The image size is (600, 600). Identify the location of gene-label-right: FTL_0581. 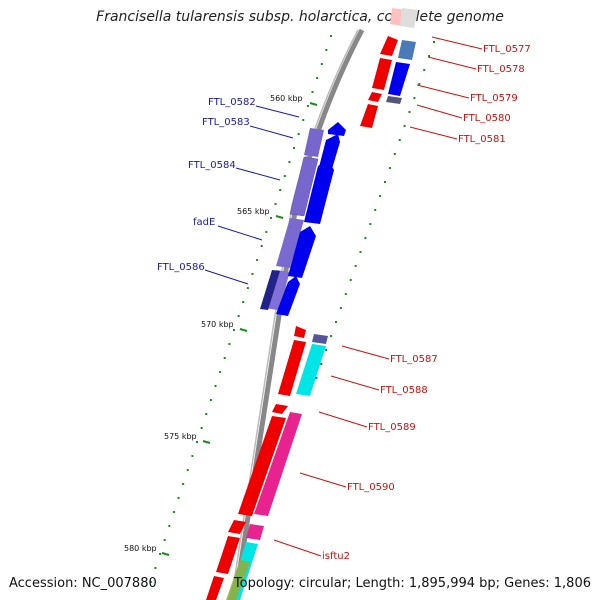
(482, 139).